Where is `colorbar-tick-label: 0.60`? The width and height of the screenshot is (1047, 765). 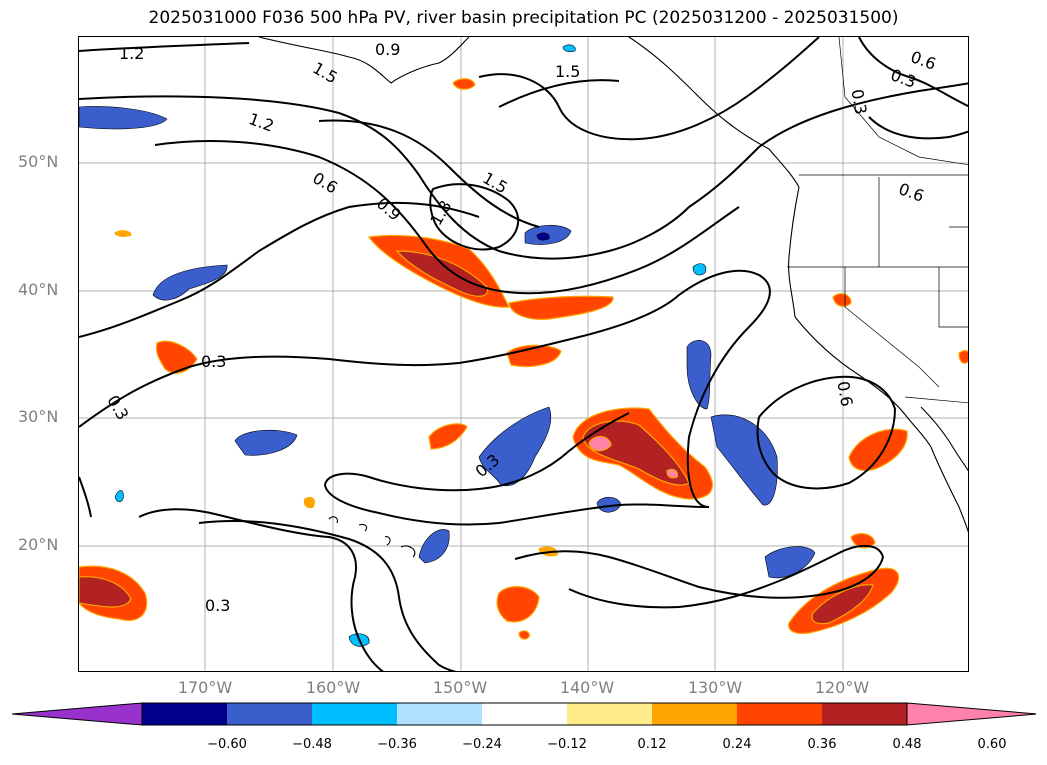 colorbar-tick-label: 0.60 is located at coordinates (992, 744).